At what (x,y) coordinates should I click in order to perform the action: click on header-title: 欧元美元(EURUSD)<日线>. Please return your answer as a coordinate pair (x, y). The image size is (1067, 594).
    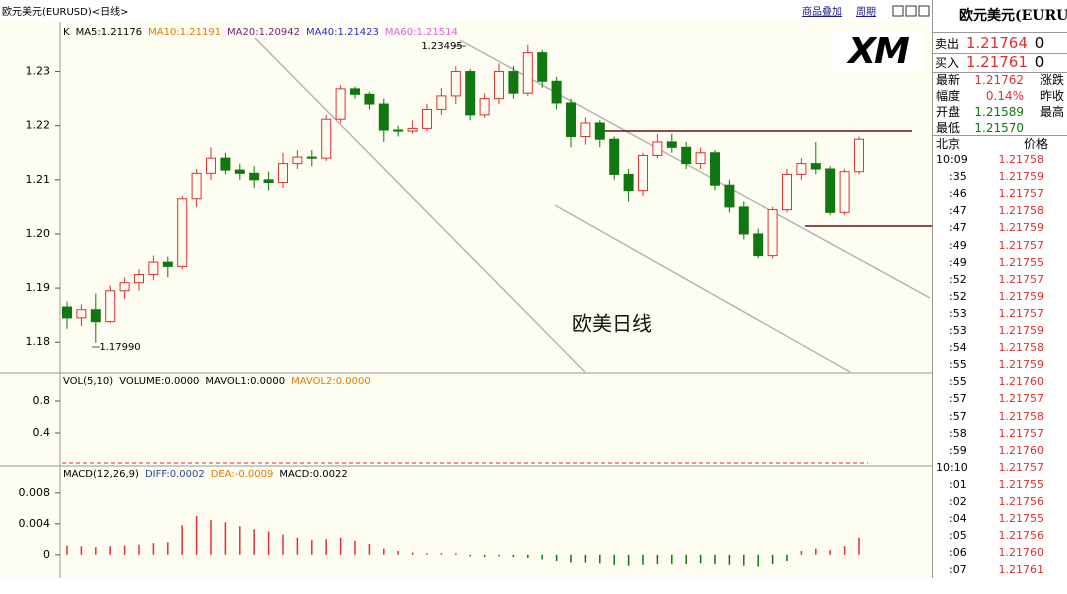
    Looking at the image, I should click on (65, 11).